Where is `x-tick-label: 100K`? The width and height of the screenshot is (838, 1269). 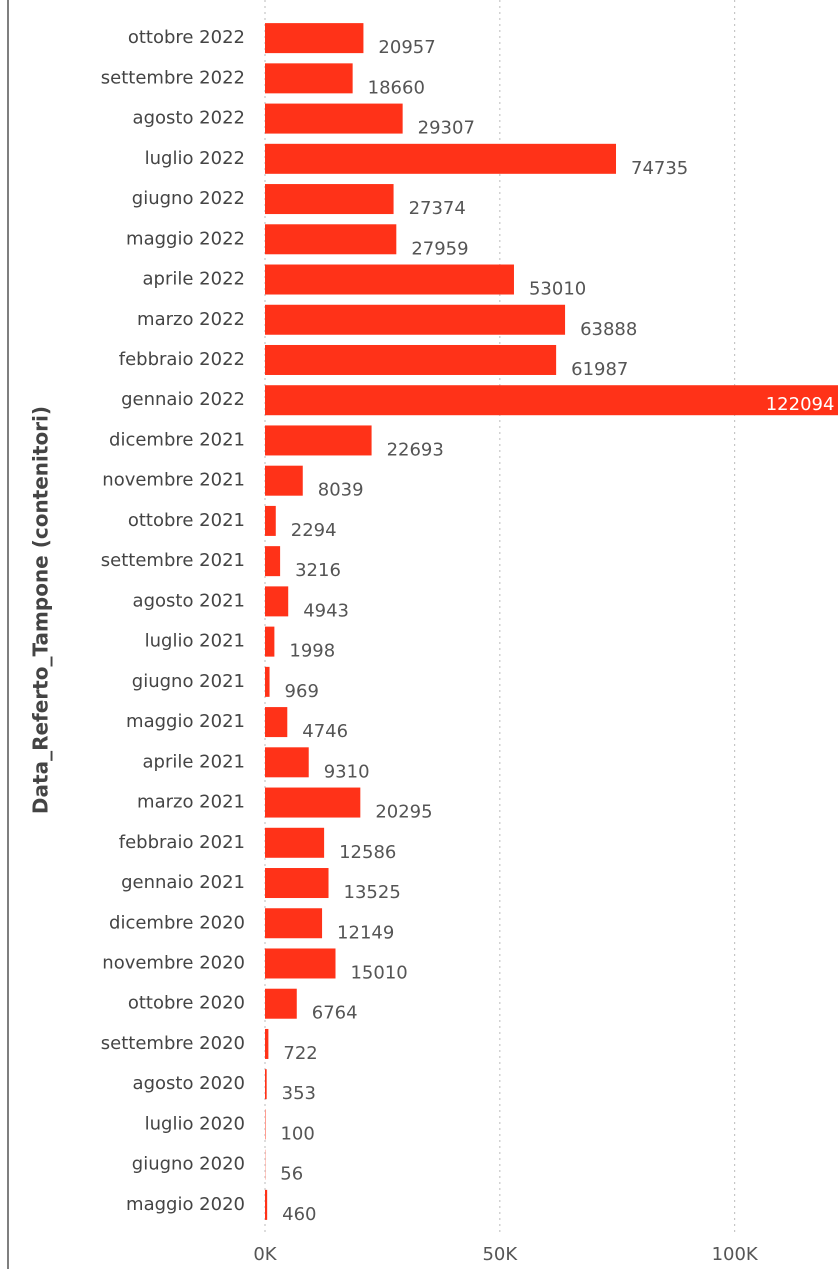
x-tick-label: 100K is located at coordinates (735, 1254).